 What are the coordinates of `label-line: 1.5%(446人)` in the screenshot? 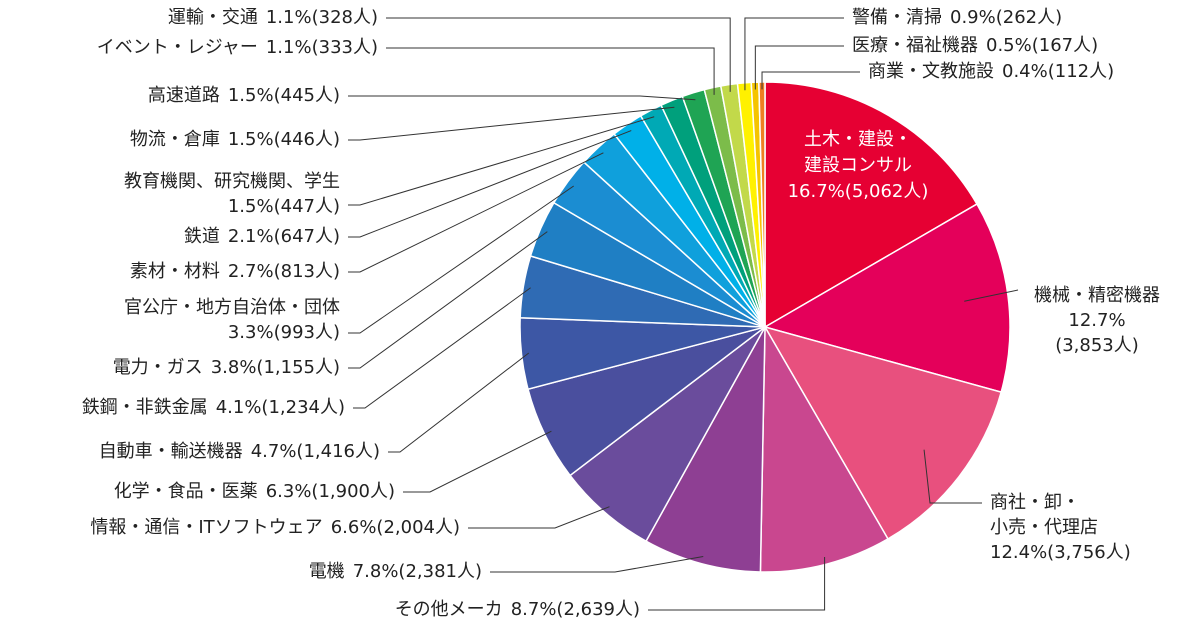 It's located at (284, 139).